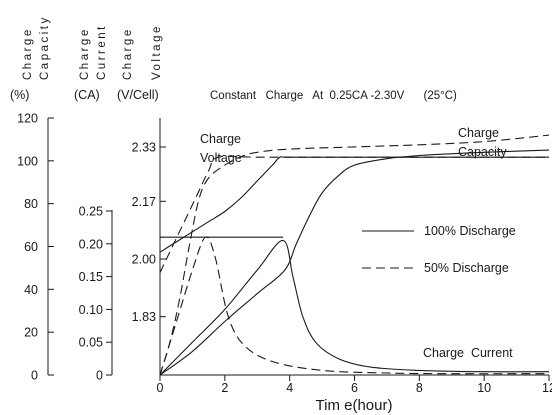 Image resolution: width=552 pixels, height=415 pixels. I want to click on capacity-tick-label: 60, so click(31, 247).